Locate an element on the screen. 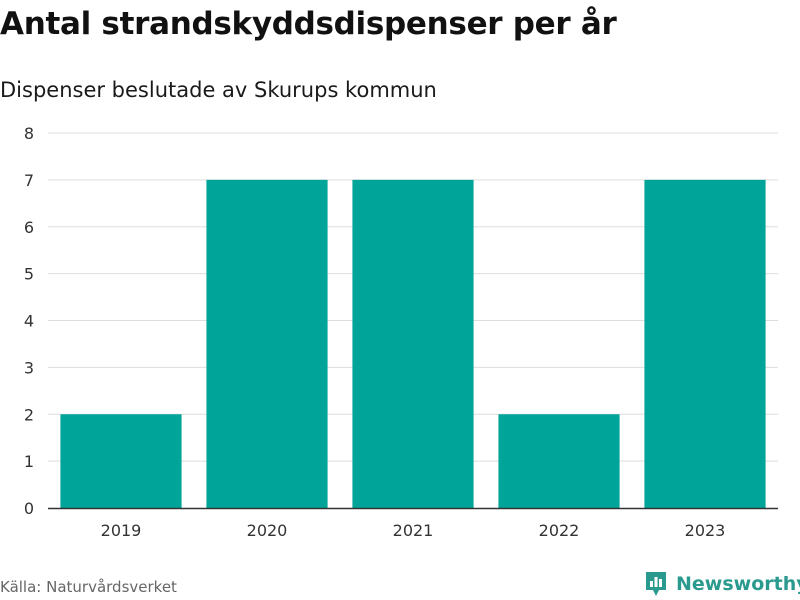 The image size is (800, 600). x-tick-label: 2021 is located at coordinates (413, 530).